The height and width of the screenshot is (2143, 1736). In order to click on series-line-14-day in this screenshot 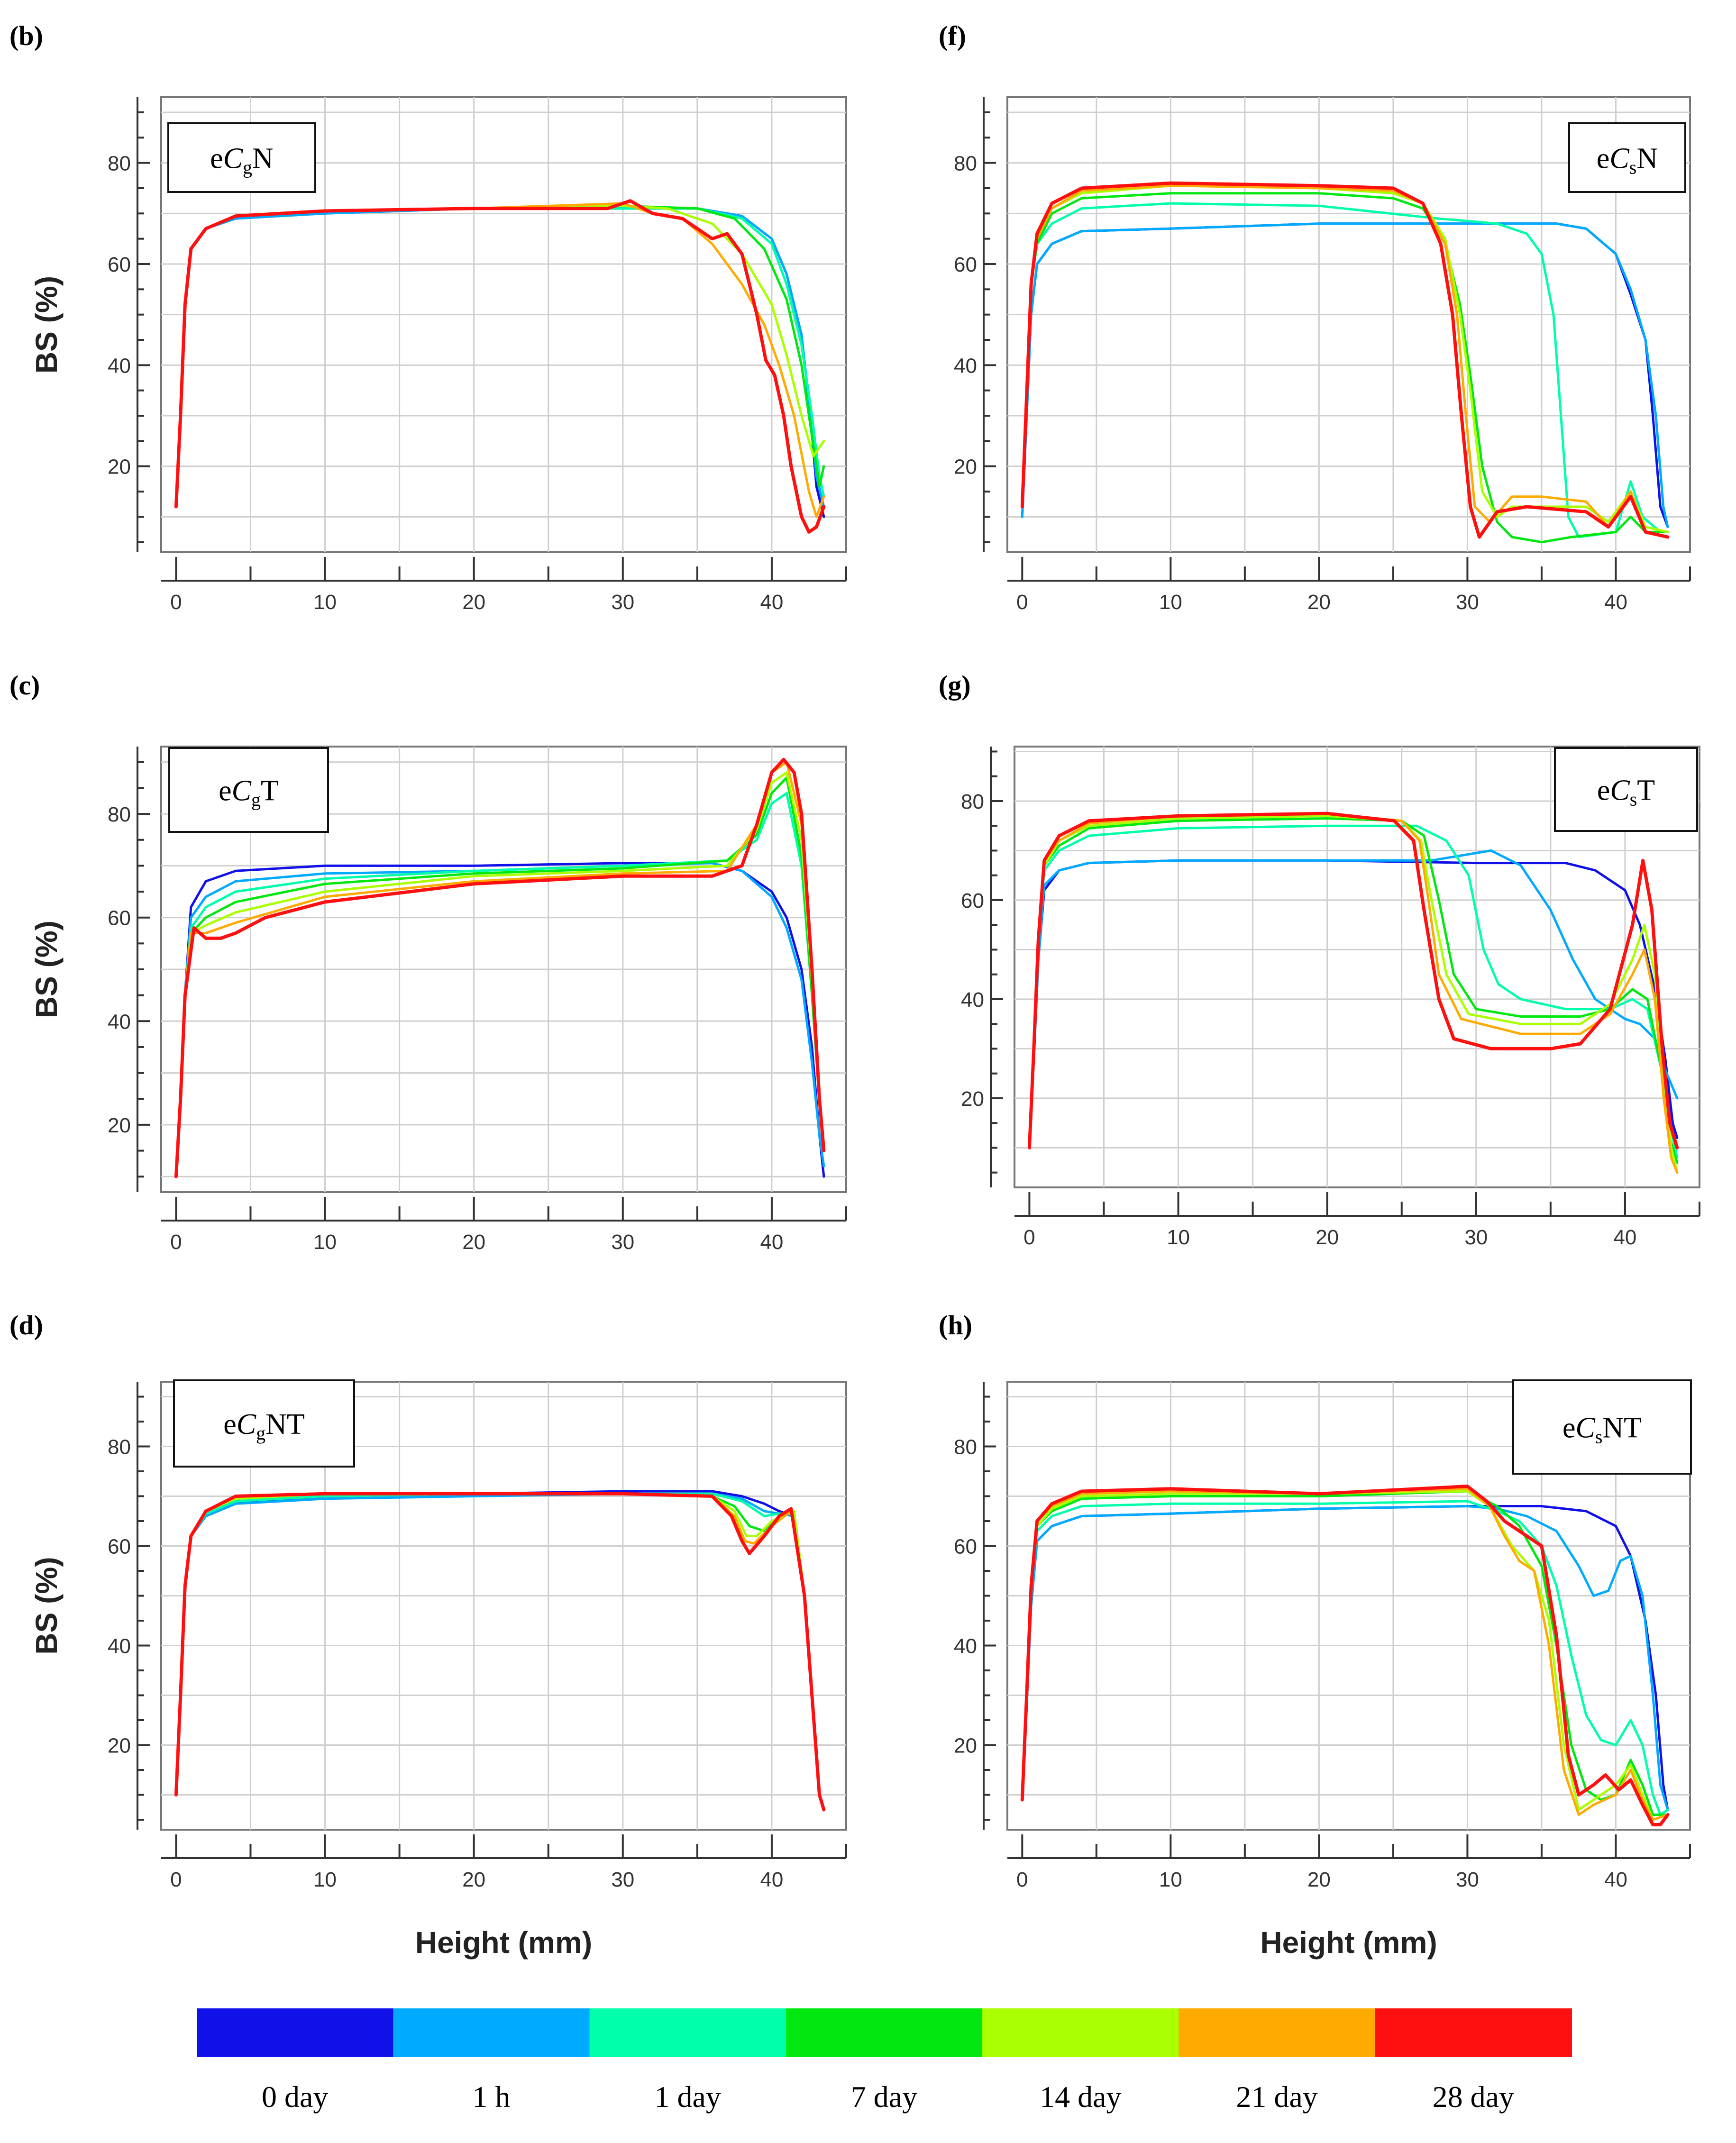, I will do `click(1353, 994)`.